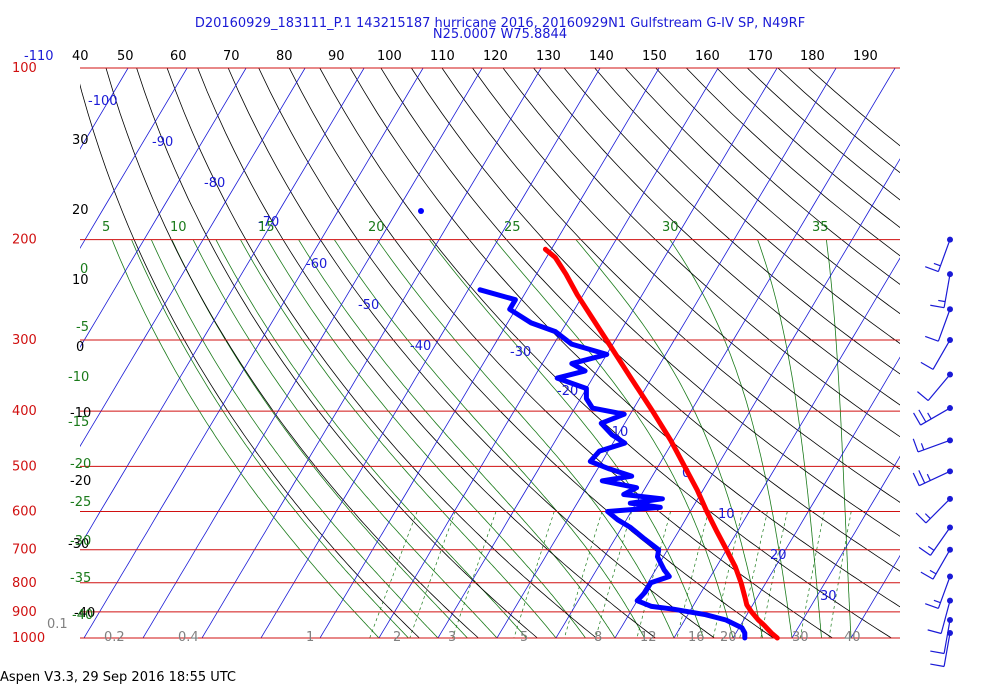  I want to click on isotherm-label: -20, so click(567, 391).